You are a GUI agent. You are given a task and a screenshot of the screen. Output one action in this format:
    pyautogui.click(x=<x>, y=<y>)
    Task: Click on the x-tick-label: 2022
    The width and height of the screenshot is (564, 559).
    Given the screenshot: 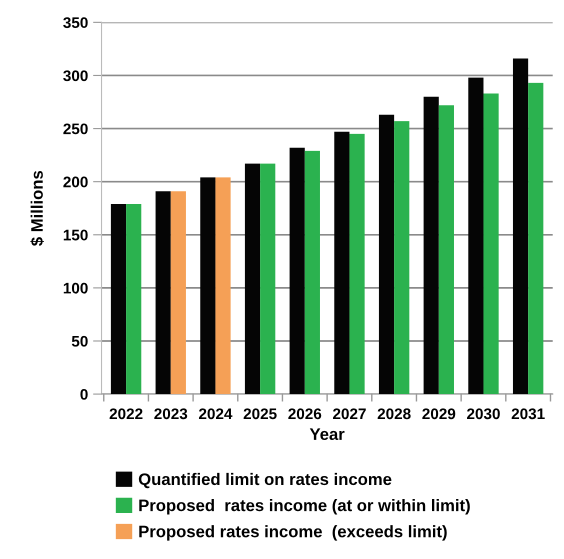 What is the action you would take?
    pyautogui.click(x=126, y=414)
    